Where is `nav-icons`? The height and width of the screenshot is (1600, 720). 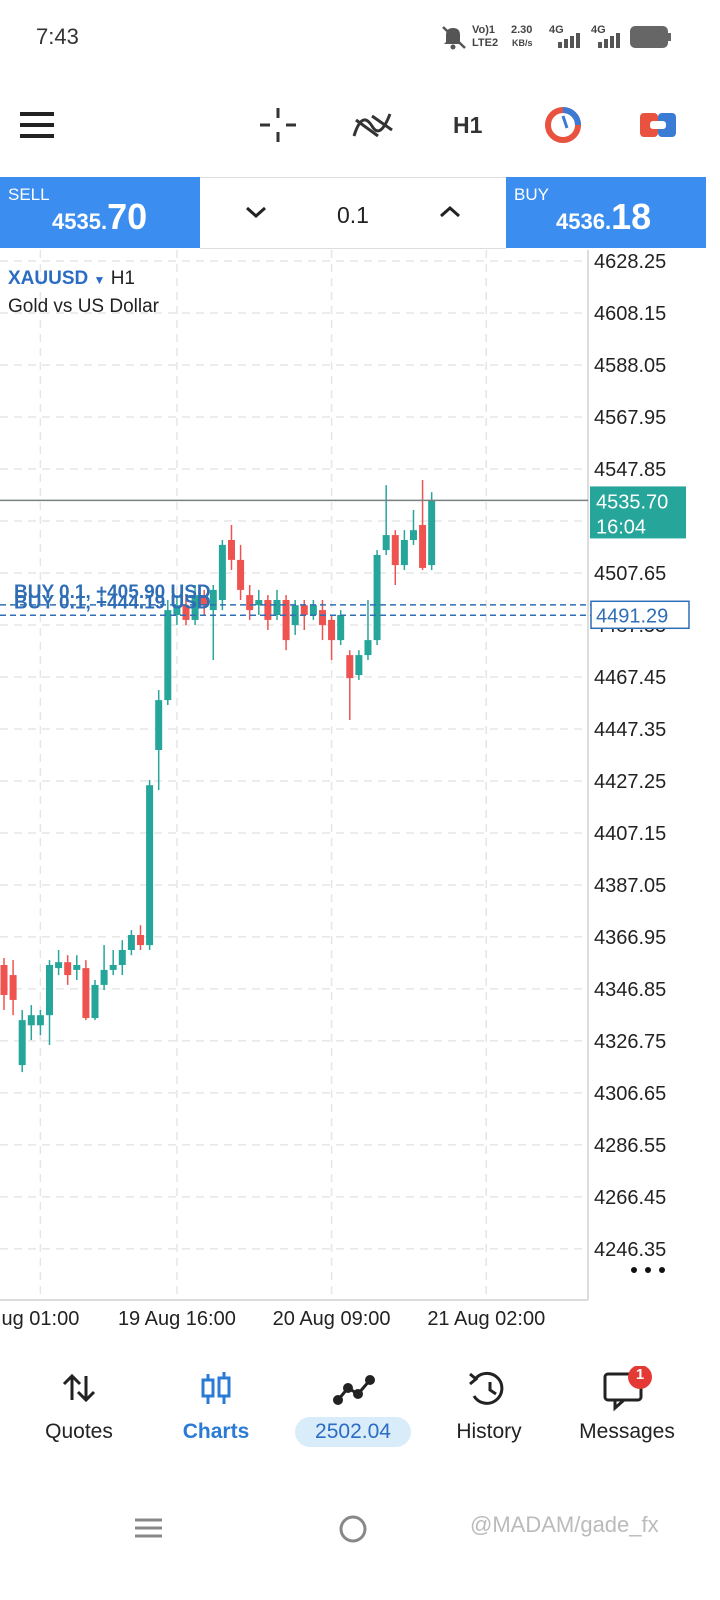
nav-icons is located at coordinates (357, 1389).